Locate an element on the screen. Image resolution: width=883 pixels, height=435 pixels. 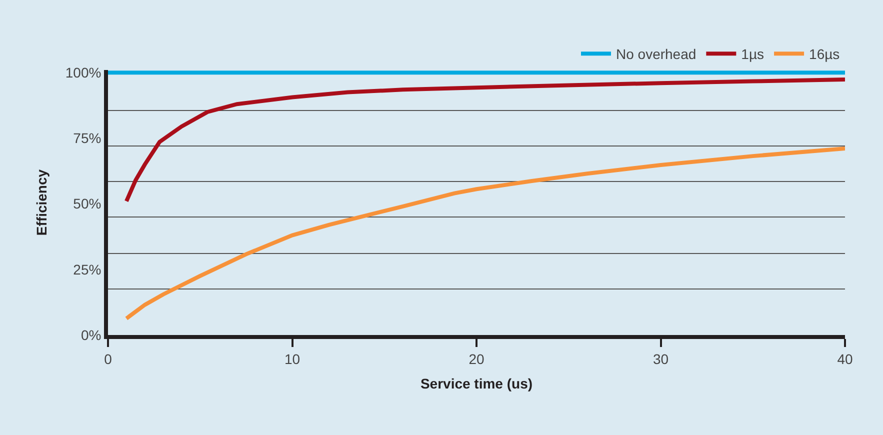
x-tick-label: 20 is located at coordinates (476, 358).